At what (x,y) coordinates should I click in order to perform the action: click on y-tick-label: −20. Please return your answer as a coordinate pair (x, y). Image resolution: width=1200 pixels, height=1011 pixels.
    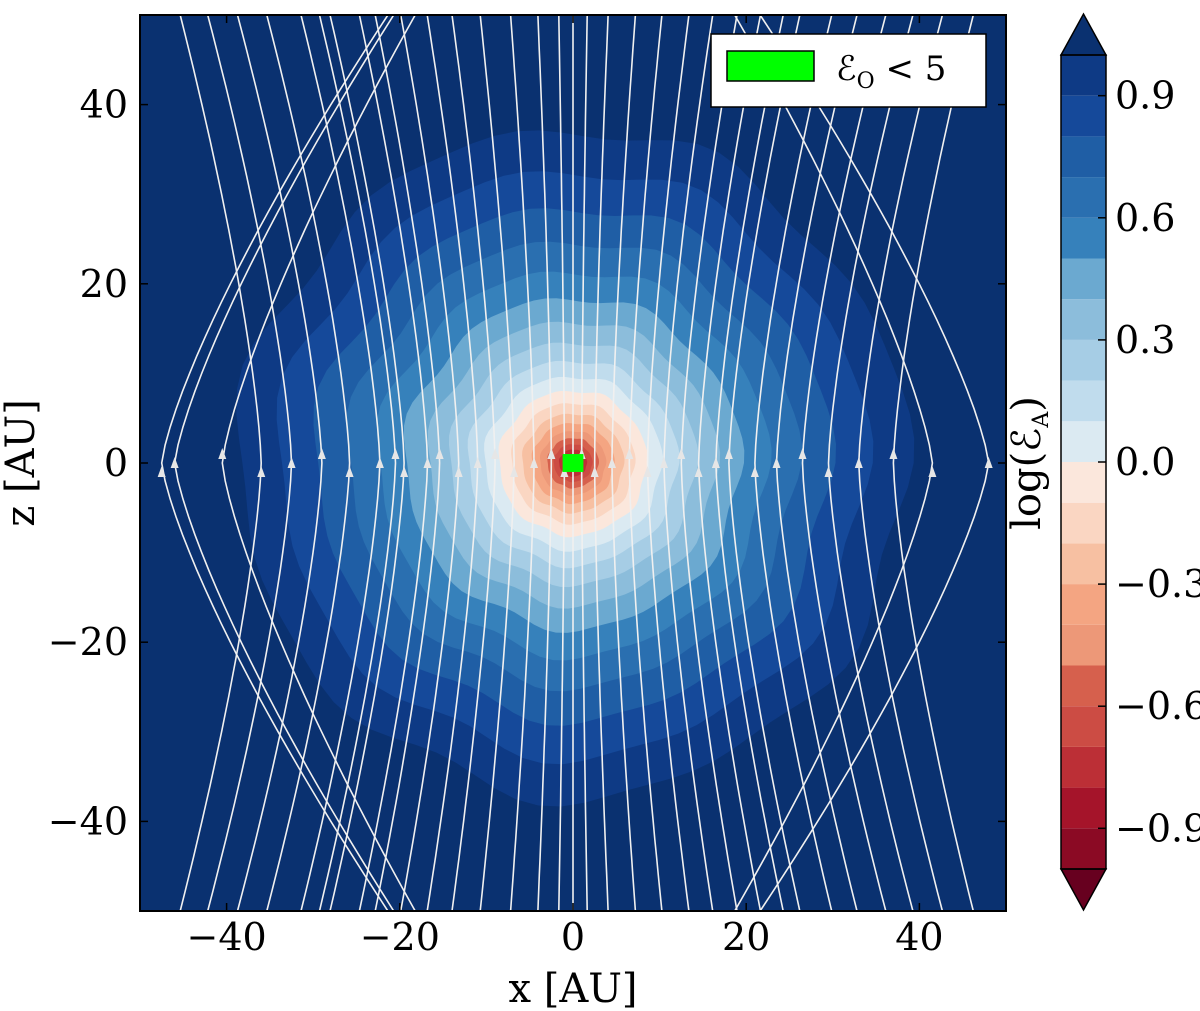
    Looking at the image, I should click on (88, 642).